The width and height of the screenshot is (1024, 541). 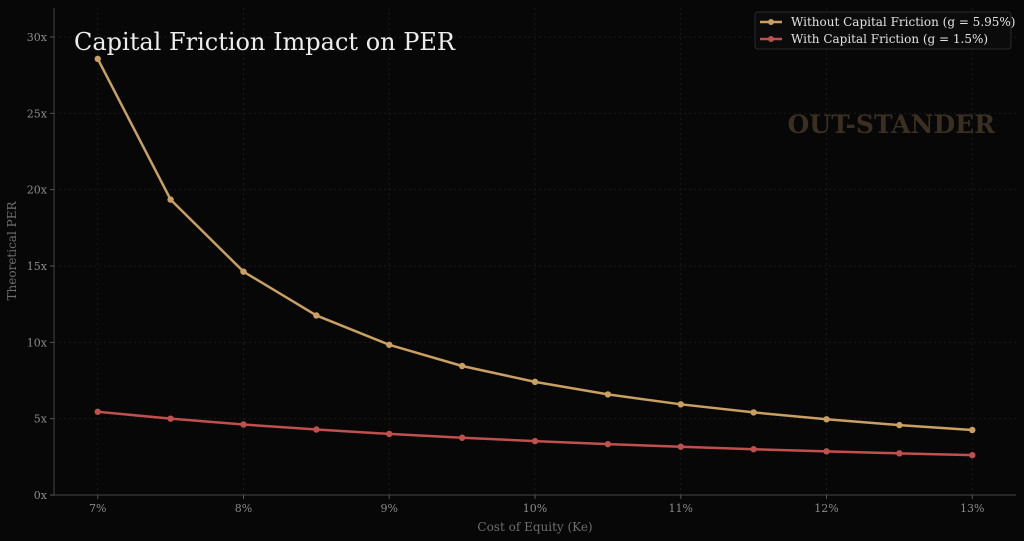 I want to click on y-tick-label: 5x, so click(x=41, y=419).